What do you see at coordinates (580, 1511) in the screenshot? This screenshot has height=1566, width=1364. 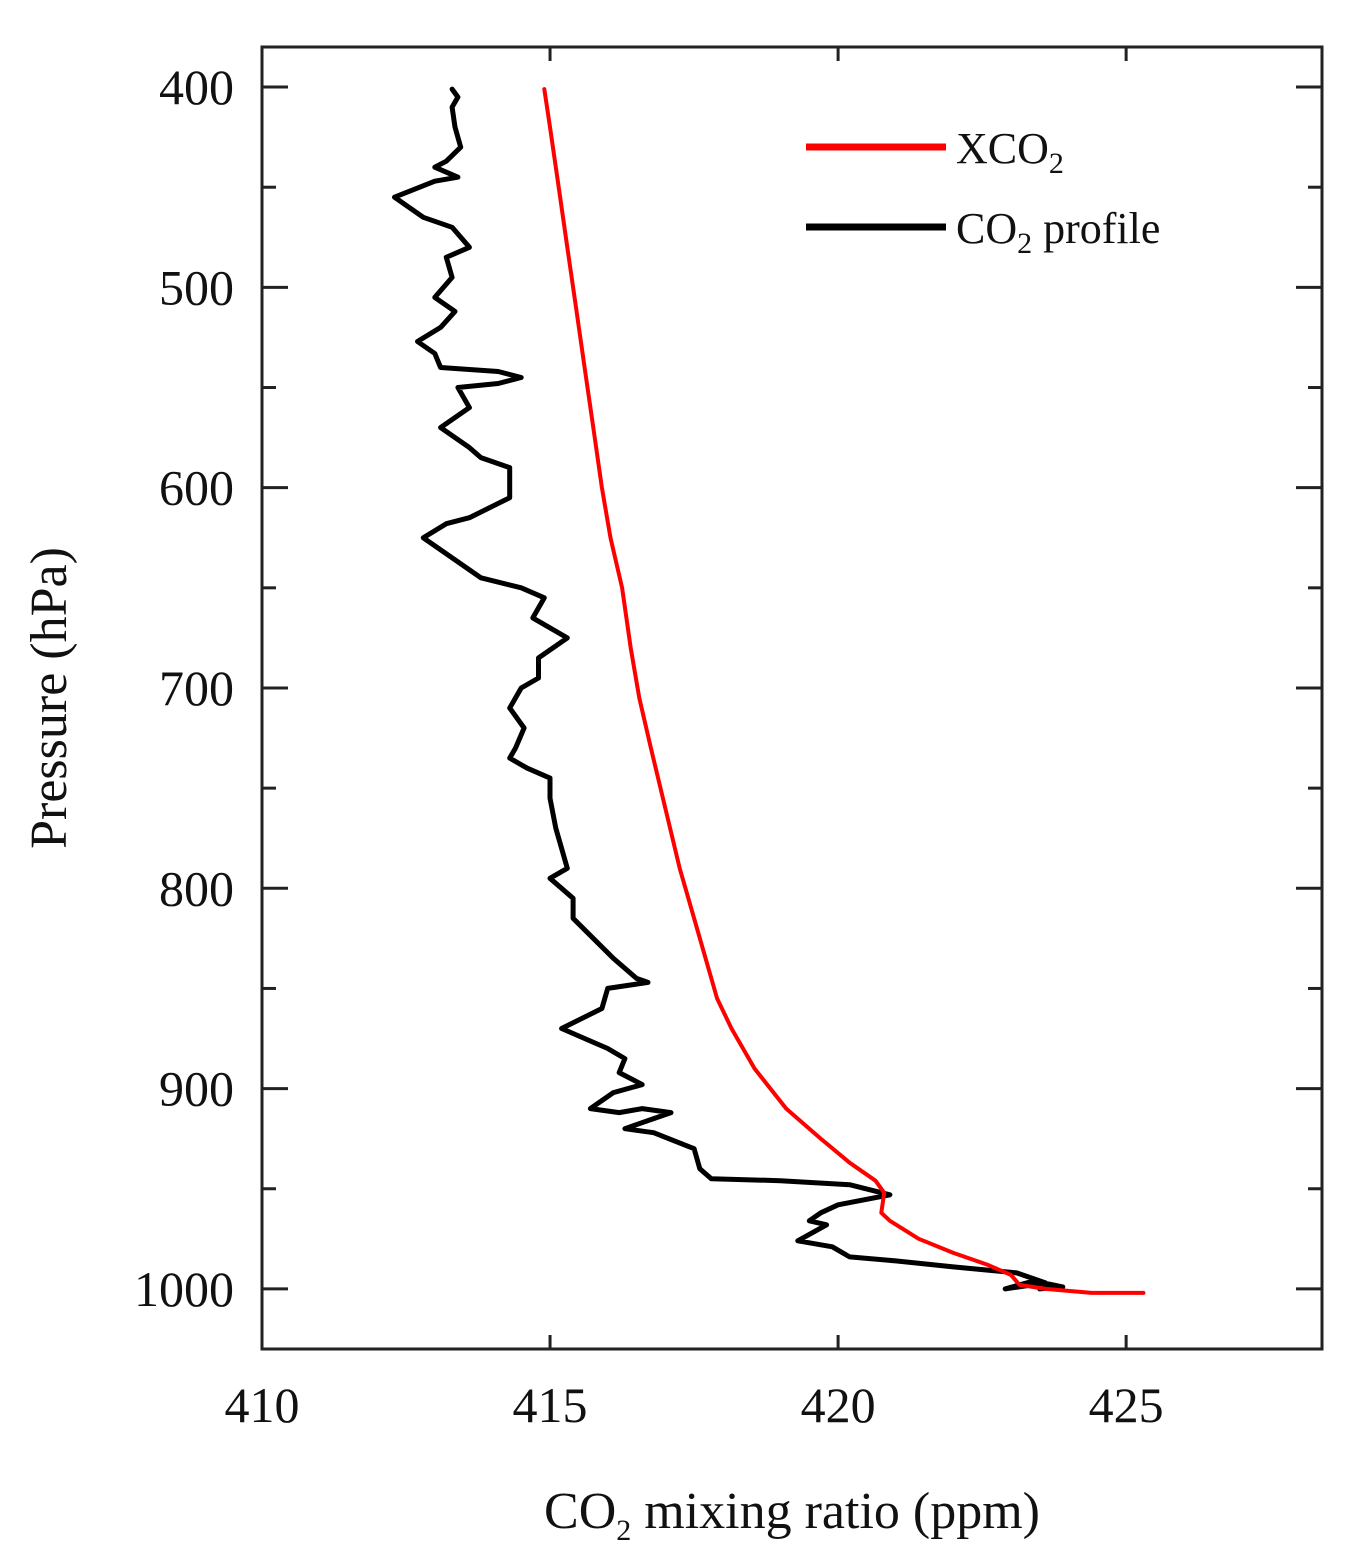 I see `x-axis-title-prefix: CO` at bounding box center [580, 1511].